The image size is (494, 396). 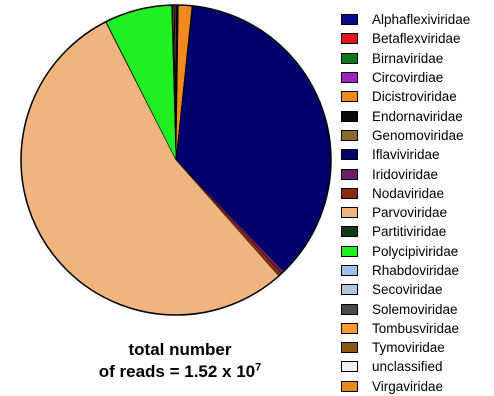 What do you see at coordinates (418, 135) in the screenshot?
I see `legend-label: Genomoviridae` at bounding box center [418, 135].